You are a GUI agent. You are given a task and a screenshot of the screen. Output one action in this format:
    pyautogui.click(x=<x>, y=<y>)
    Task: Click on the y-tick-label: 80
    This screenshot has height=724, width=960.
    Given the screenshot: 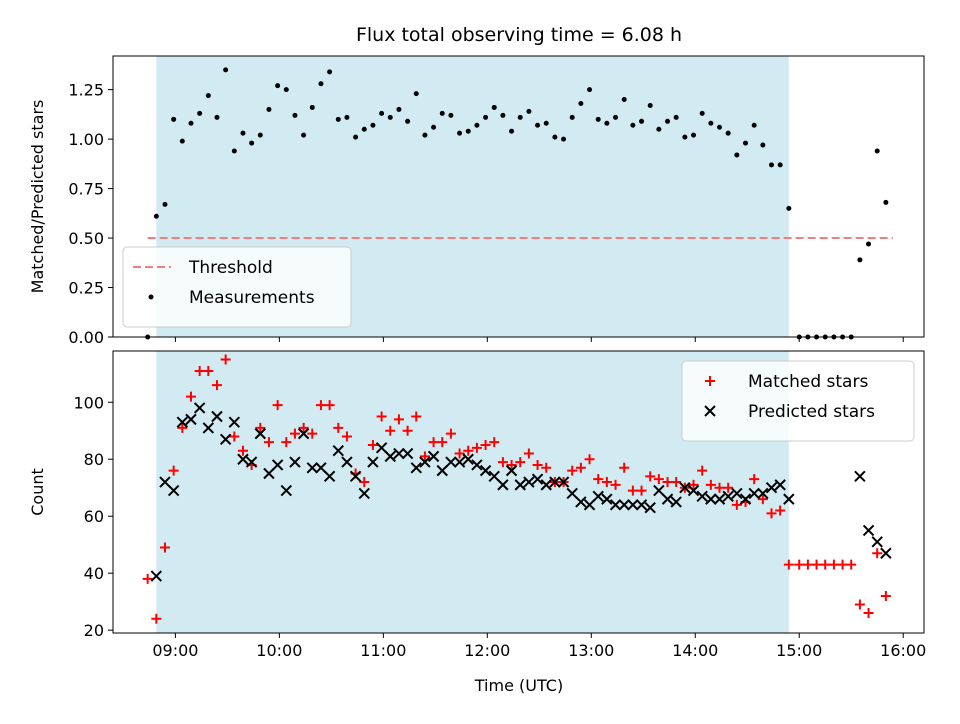 What is the action you would take?
    pyautogui.click(x=94, y=459)
    